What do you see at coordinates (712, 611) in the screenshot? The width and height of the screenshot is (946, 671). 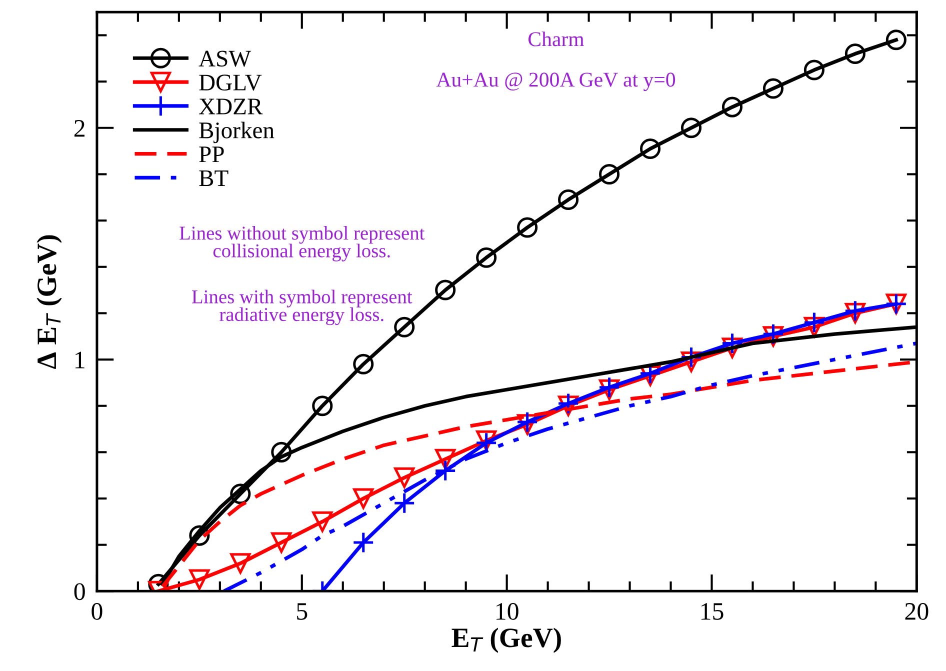 I see `x-tick-label: 15` at bounding box center [712, 611].